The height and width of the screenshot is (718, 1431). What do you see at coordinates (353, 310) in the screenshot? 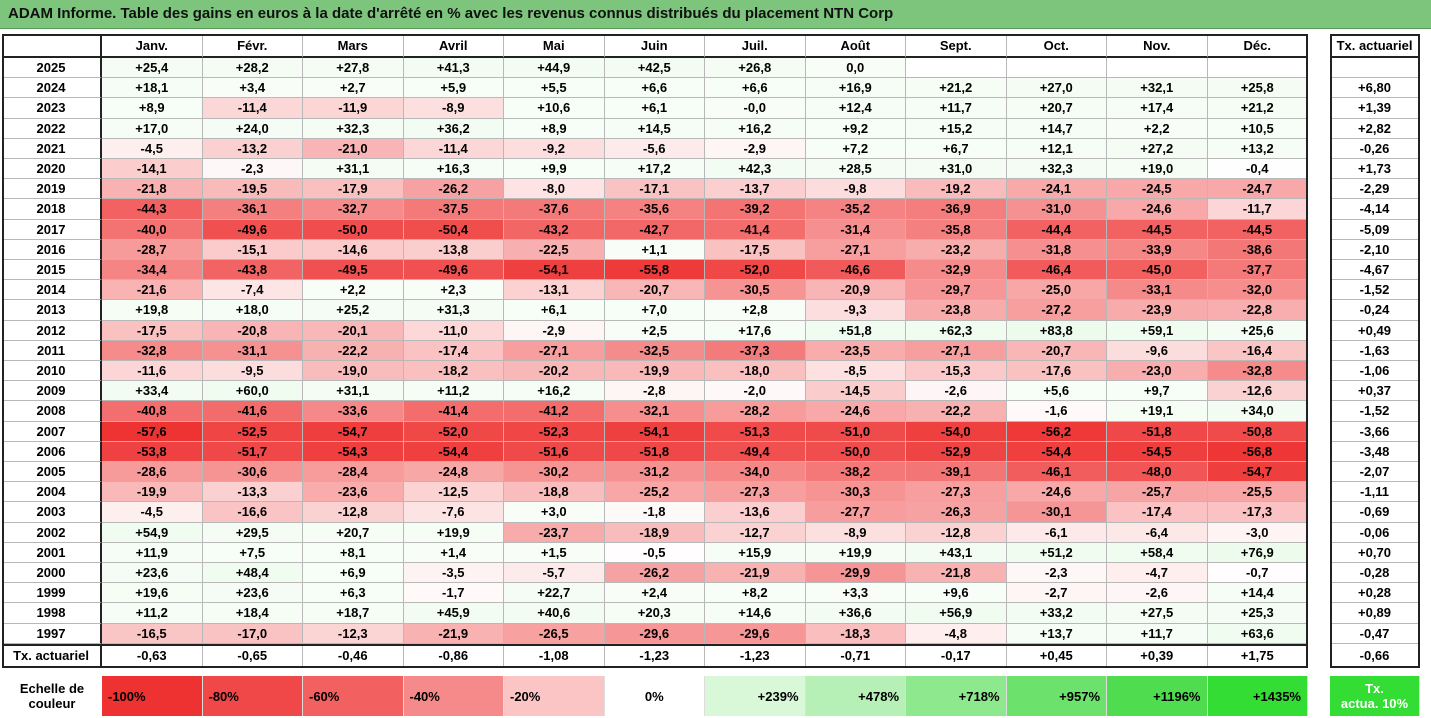
I see `heatmap-cell: +25,2` at bounding box center [353, 310].